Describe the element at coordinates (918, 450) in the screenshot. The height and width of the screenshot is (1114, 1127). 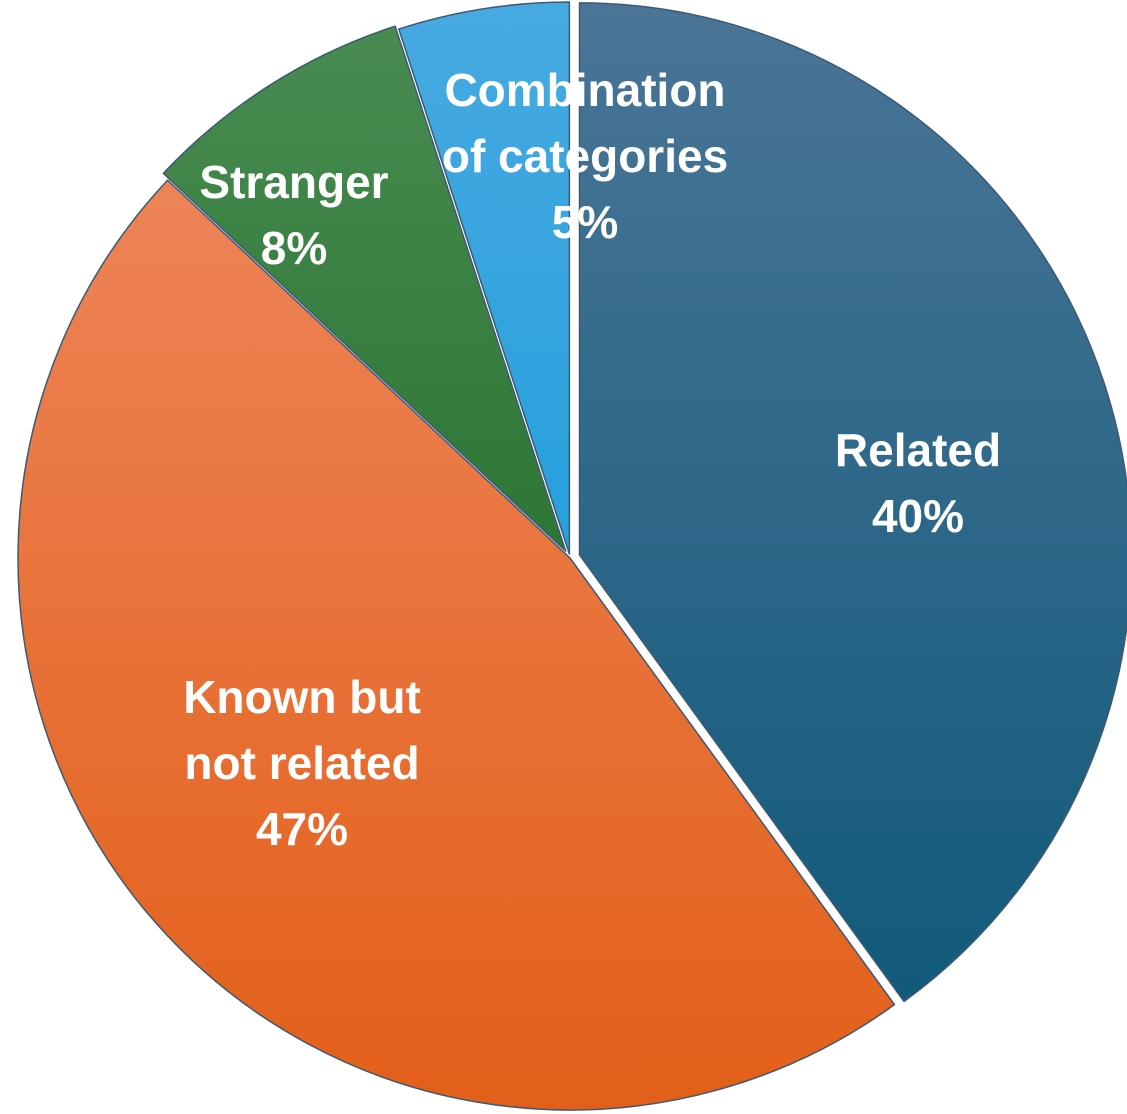
I see `slice-name-line-related: Related` at that location.